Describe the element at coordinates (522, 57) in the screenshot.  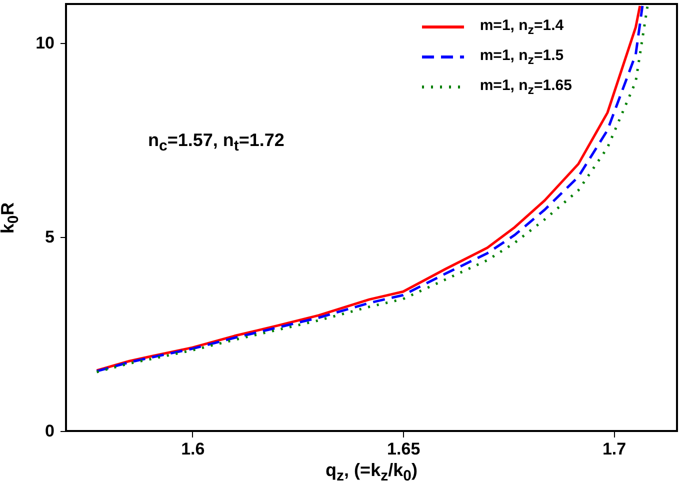
I see `legend-label: m=1, n$_{z}$=1.5` at that location.